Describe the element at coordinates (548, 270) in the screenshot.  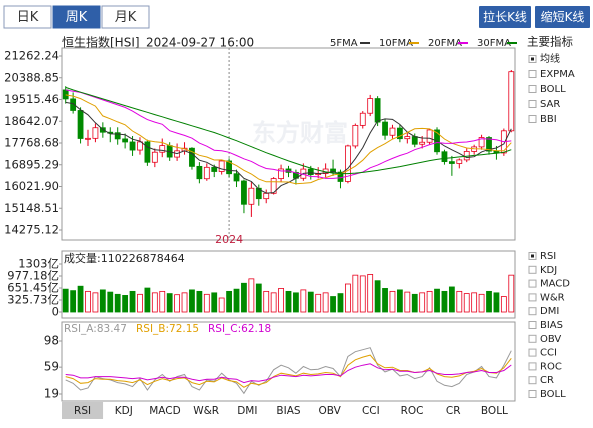
I see `radio-label: KDJ` at that location.